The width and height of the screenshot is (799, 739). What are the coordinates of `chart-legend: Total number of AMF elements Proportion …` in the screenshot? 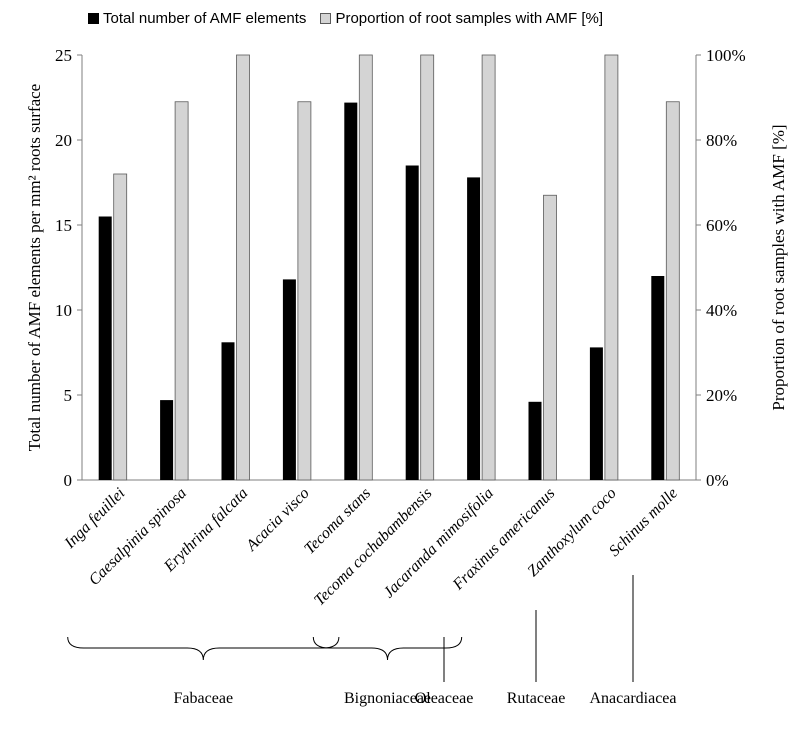 It's located at (352, 18).